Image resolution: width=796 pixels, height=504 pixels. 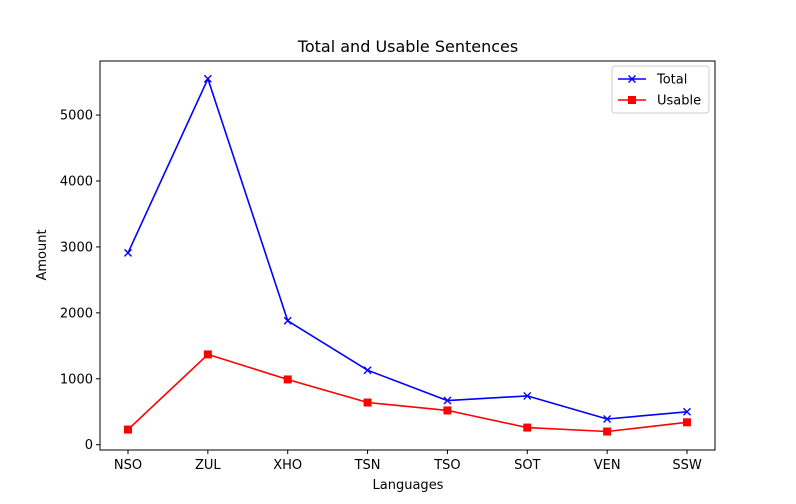 What do you see at coordinates (76, 379) in the screenshot?
I see `y-tick-label-1000: 1000` at bounding box center [76, 379].